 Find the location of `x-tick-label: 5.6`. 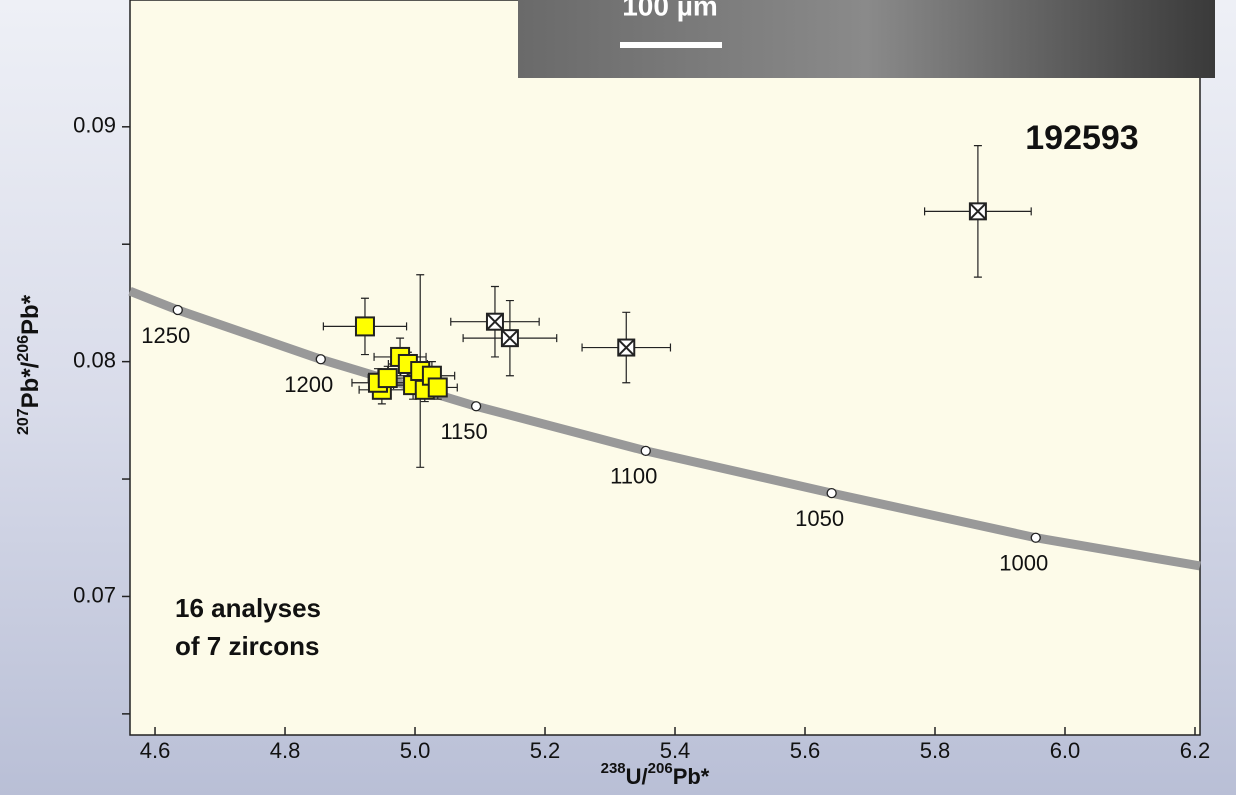

x-tick-label: 5.6 is located at coordinates (805, 750).